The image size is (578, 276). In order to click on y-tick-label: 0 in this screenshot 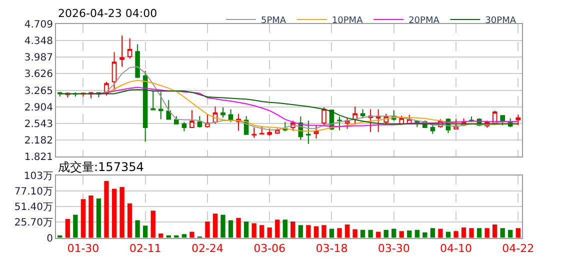, I will do `click(49, 238)`.